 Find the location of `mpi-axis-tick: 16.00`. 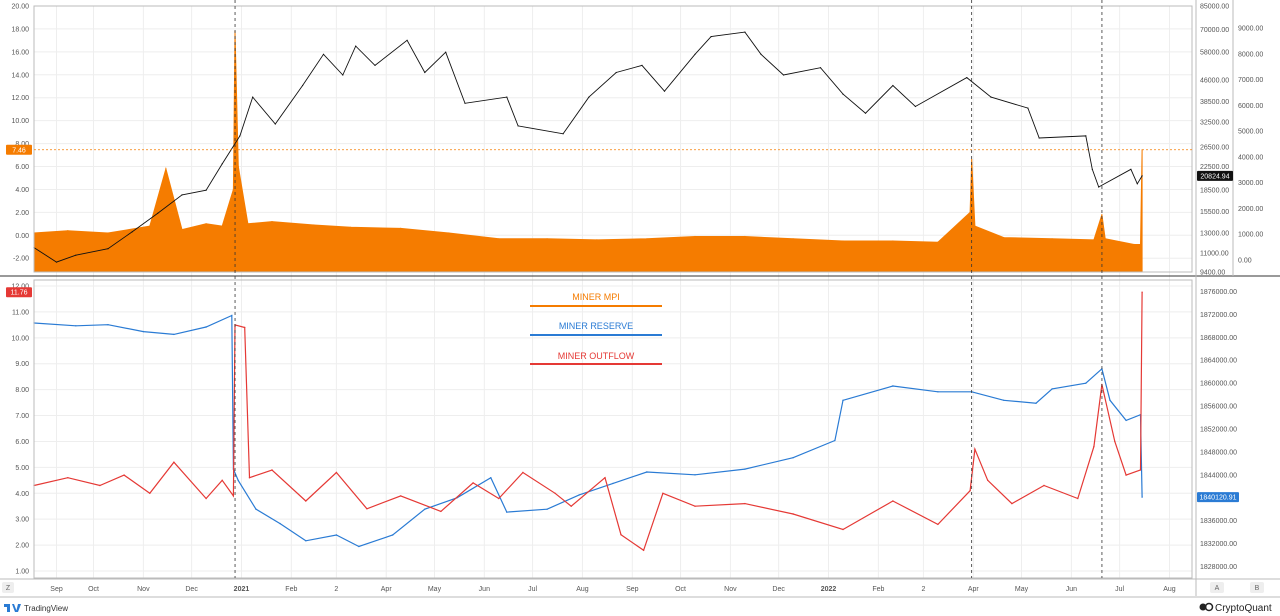

mpi-axis-tick: 16.00 is located at coordinates (20, 52).